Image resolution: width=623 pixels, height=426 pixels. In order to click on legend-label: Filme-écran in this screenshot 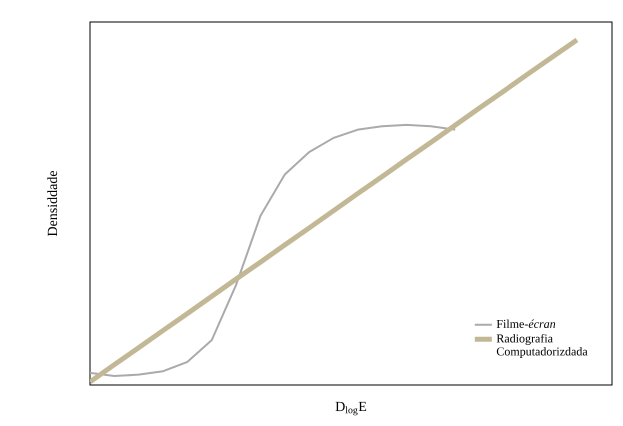, I will do `click(526, 324)`.